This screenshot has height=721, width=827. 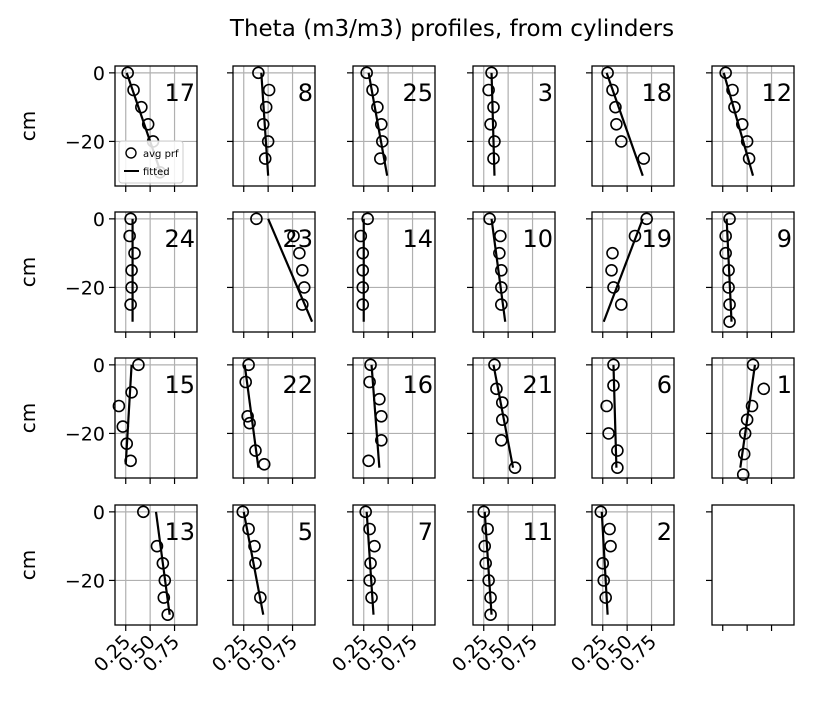 I want to click on panel-1: 1, so click(x=750, y=420).